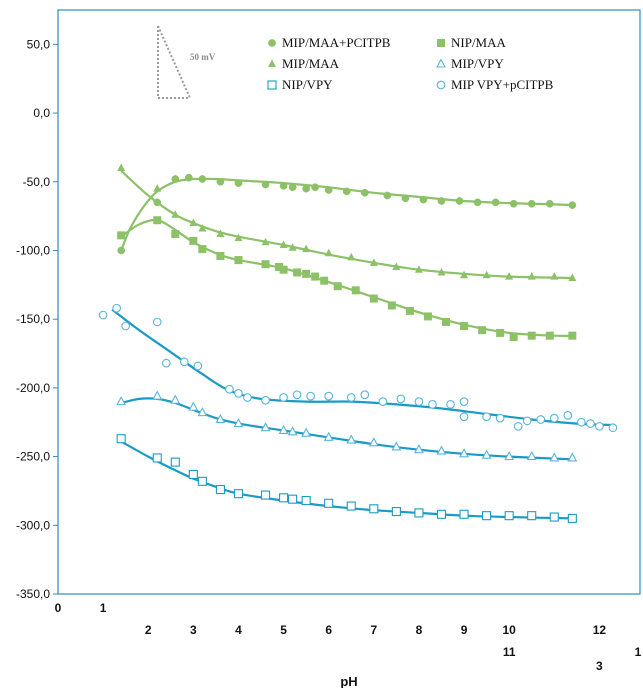 Image resolution: width=643 pixels, height=688 pixels. I want to click on x-tick-label: 6, so click(328, 630).